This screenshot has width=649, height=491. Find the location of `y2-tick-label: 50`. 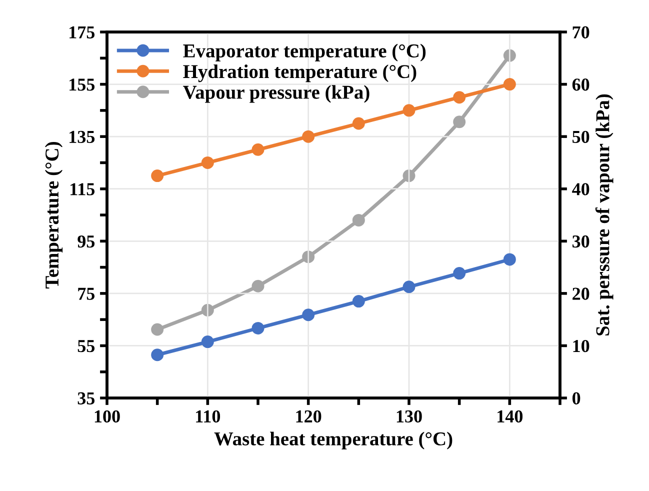

y2-tick-label: 50 is located at coordinates (581, 137).